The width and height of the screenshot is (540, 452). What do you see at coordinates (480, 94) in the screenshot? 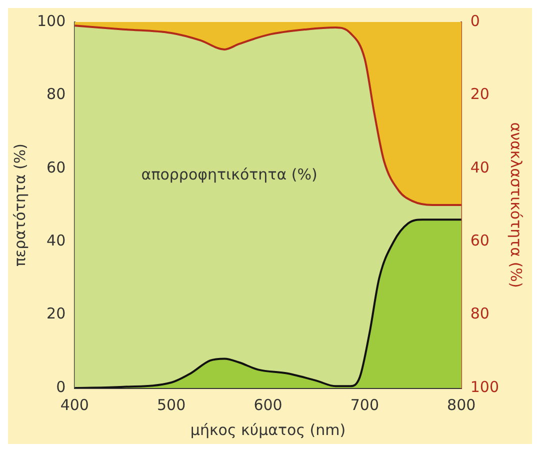
I see `y2-tick-label: 20` at bounding box center [480, 94].